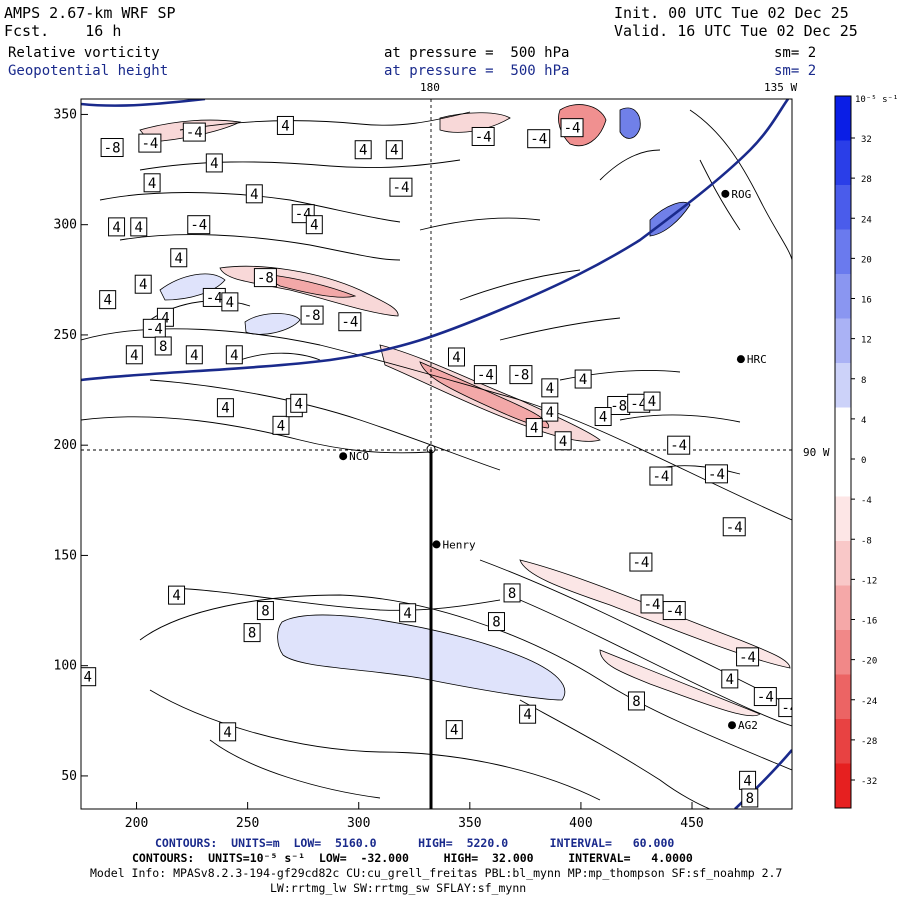 The height and width of the screenshot is (900, 900). What do you see at coordinates (84, 53) in the screenshot?
I see `field1-name: Relative vorticity` at bounding box center [84, 53].